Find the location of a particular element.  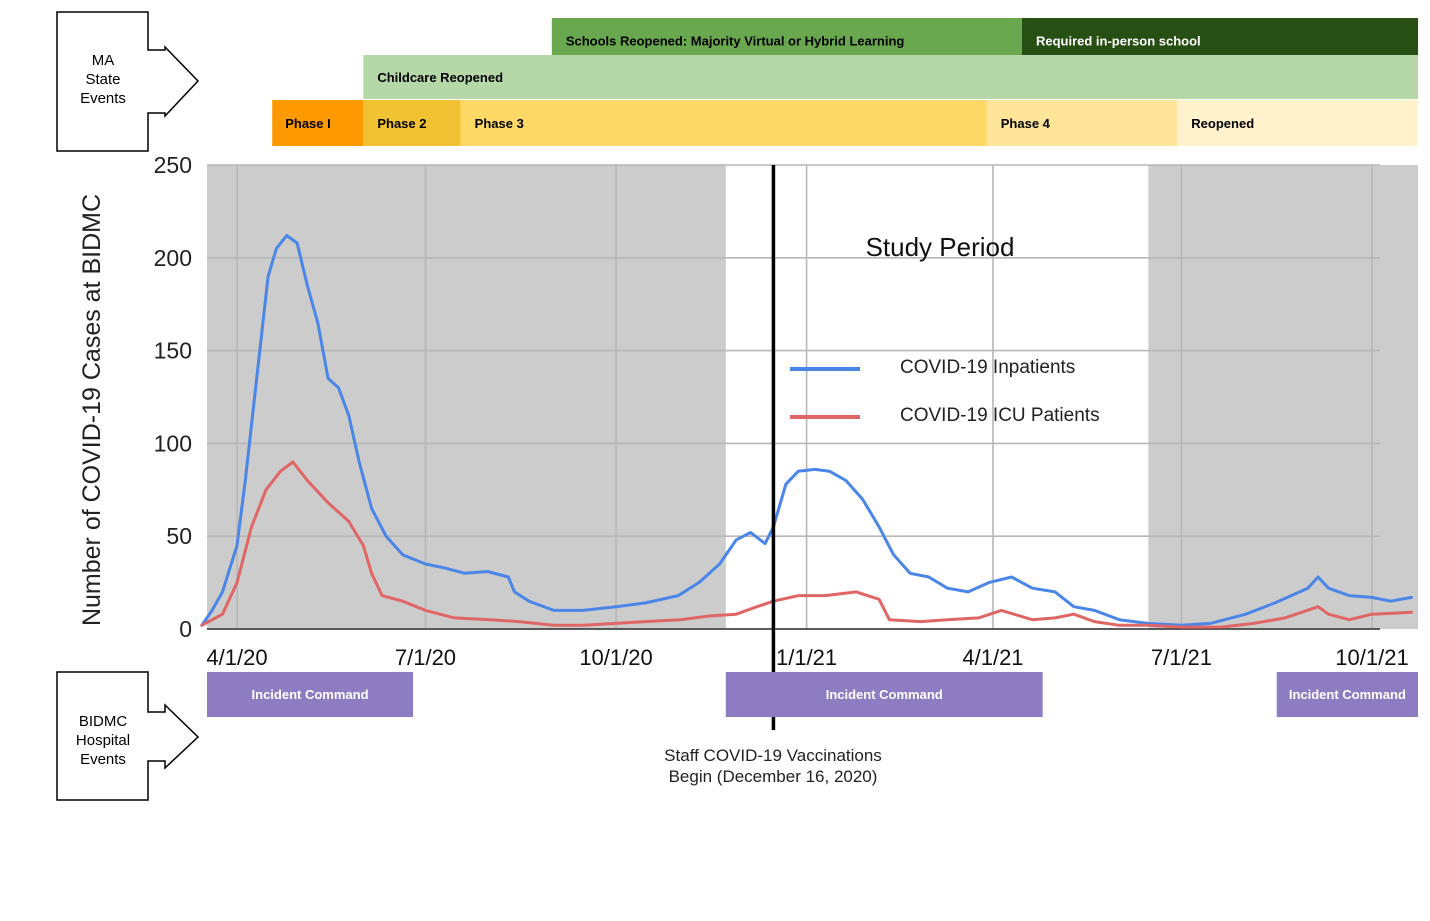

state-events-arrow-shape is located at coordinates (128, 81).